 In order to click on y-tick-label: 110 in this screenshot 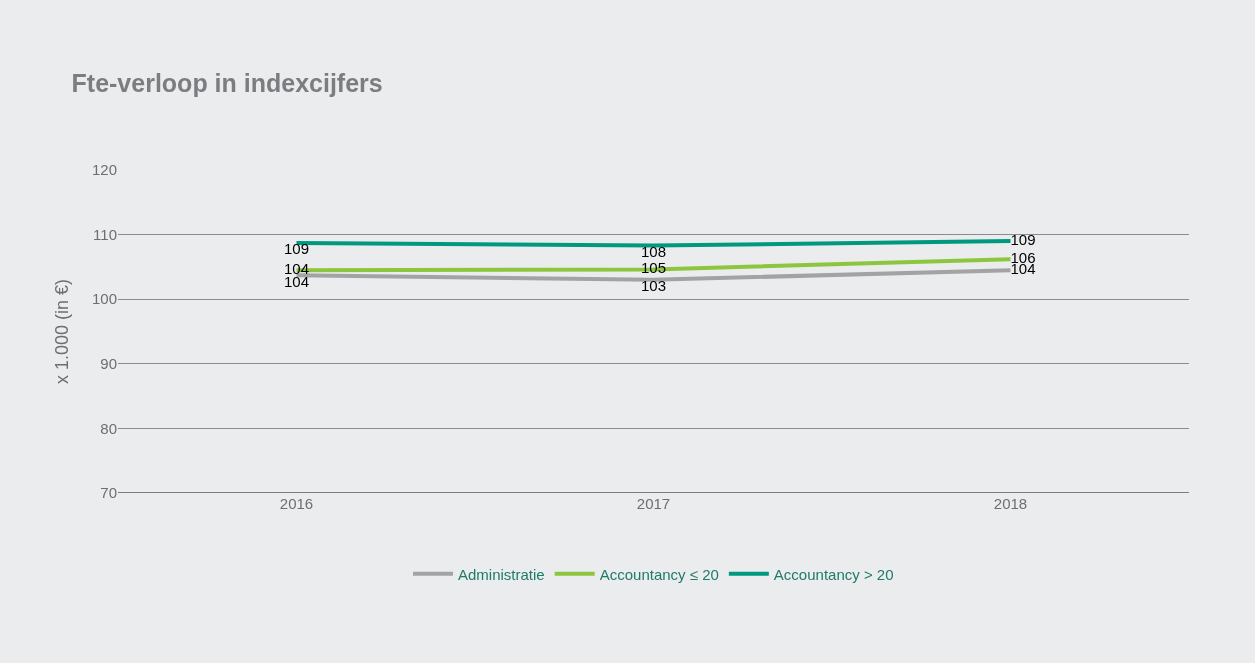, I will do `click(105, 234)`.